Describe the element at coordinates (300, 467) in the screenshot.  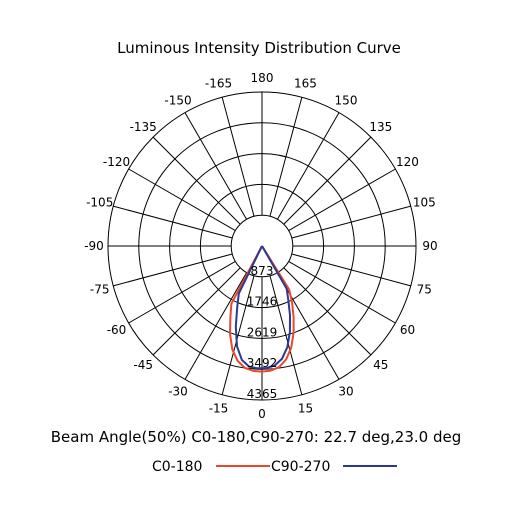
I see `legend-label: C90-270` at that location.